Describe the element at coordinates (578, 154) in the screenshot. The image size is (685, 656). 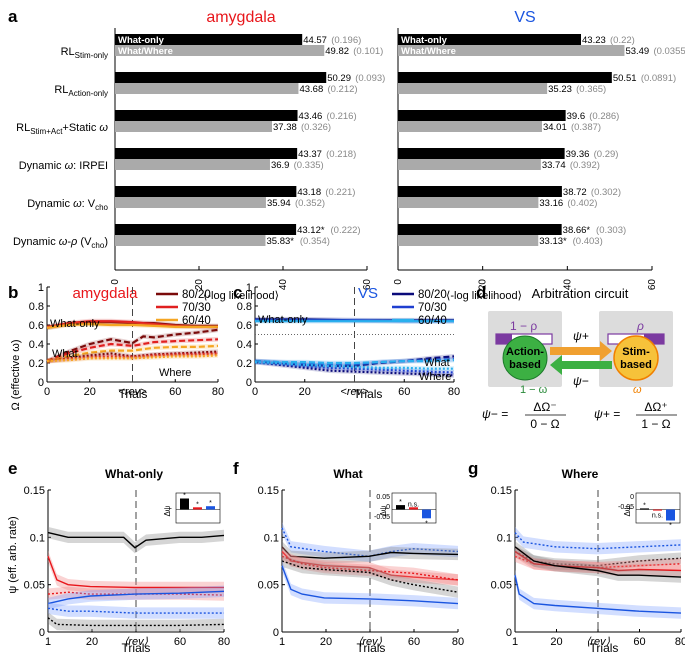
I see `bar-value-label: 39.36` at that location.